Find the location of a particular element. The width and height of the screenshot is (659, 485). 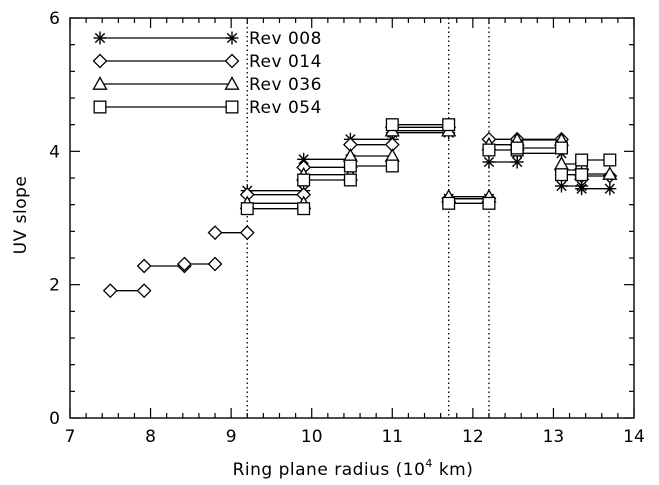

y-tick-label: 6 is located at coordinates (54, 19).